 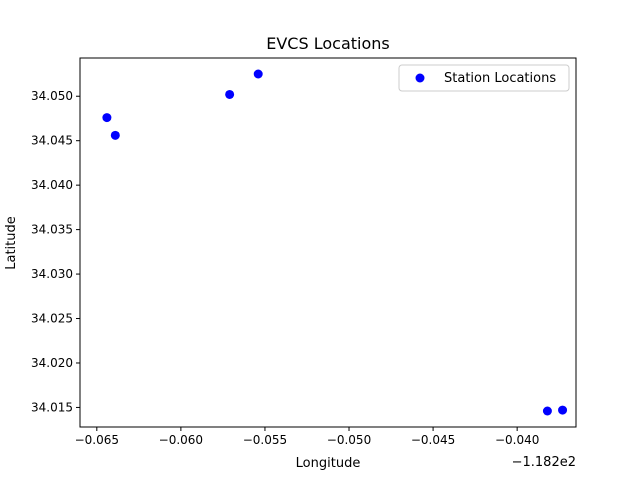 I want to click on y-tick-label: 34.045, so click(x=52, y=141).